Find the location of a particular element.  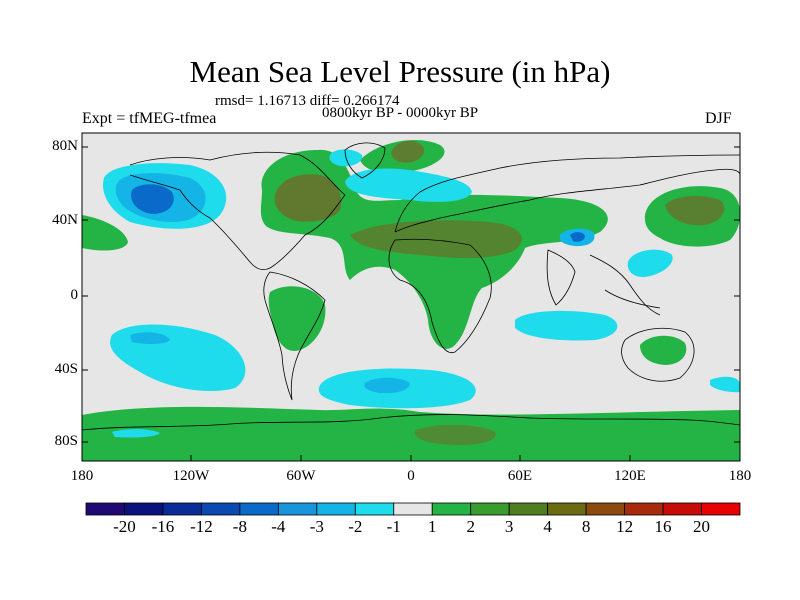

lon-label-60w: 60W is located at coordinates (301, 476).